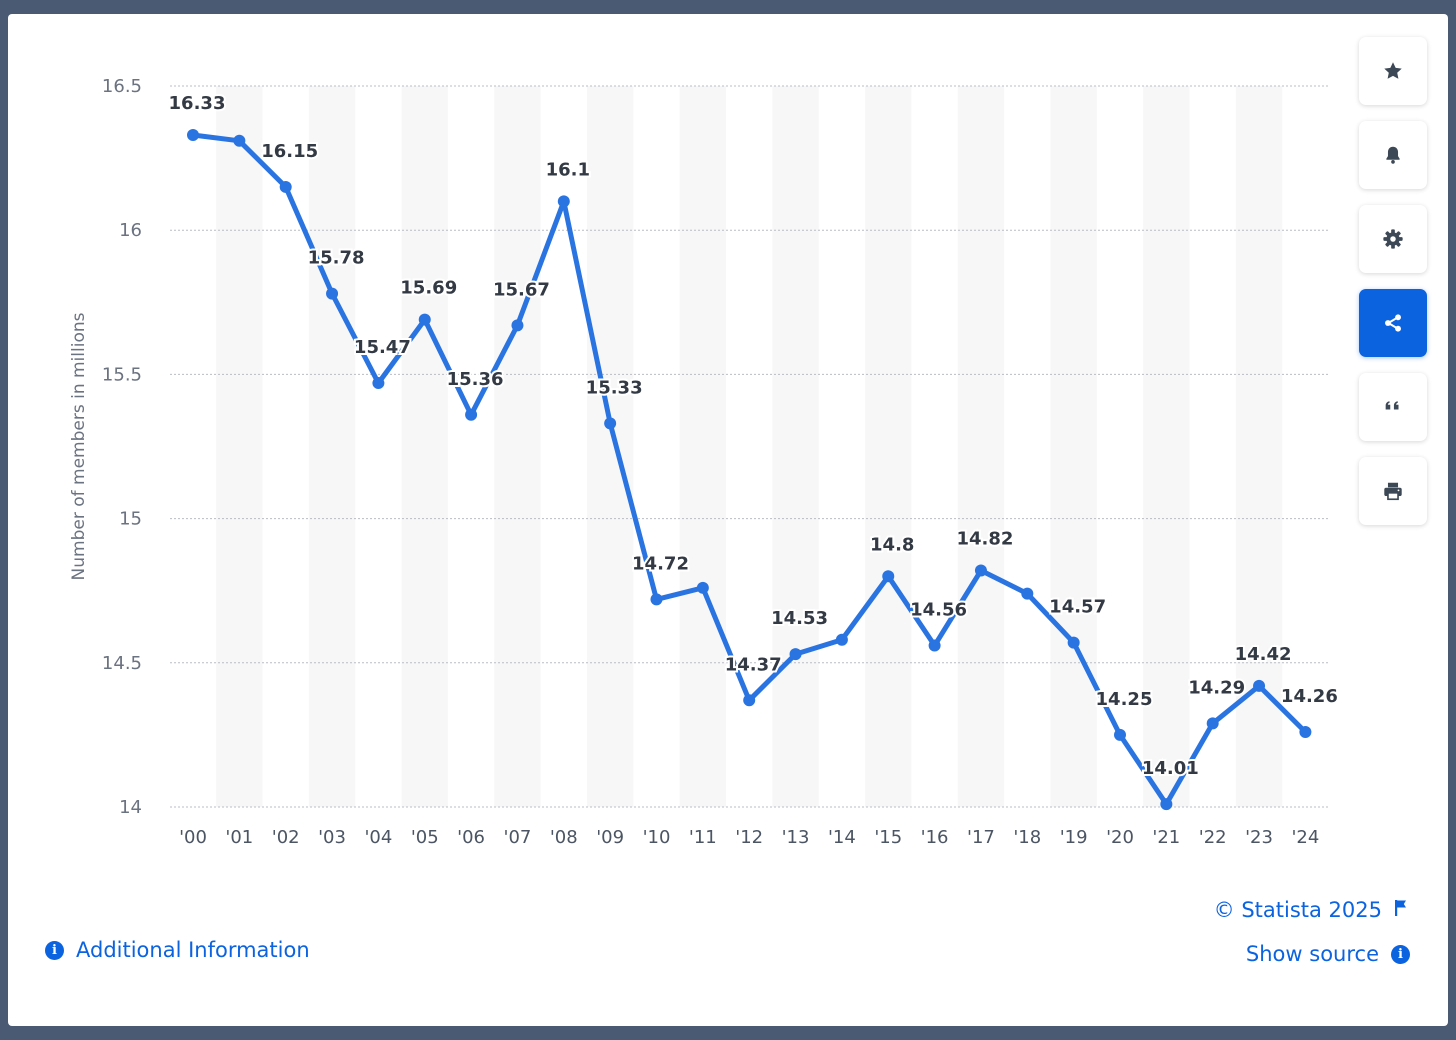 The image size is (1456, 1040). Describe the element at coordinates (197, 103) in the screenshot. I see `data-label: 16.33` at that location.